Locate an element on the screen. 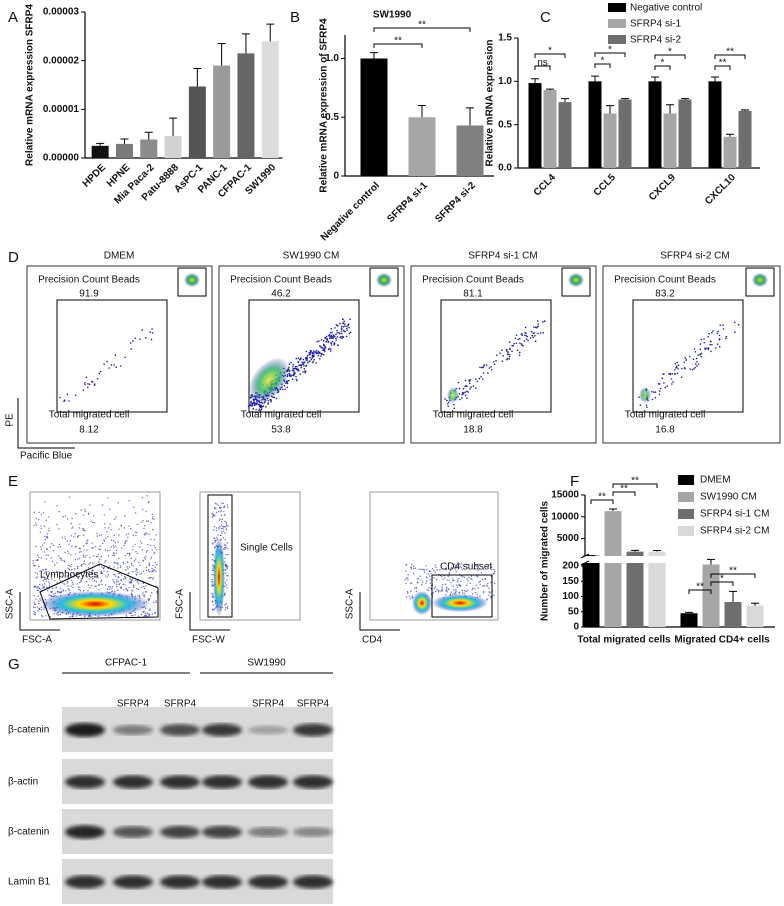 This screenshot has height=906, width=784. cell-gate is located at coordinates (304, 356).